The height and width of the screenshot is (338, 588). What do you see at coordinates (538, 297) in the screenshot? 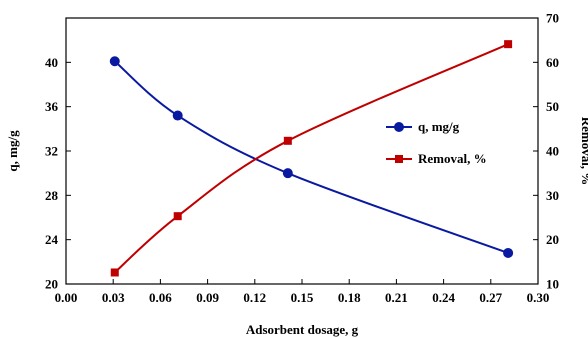
I see `x-tick-label: 0.30` at bounding box center [538, 297].